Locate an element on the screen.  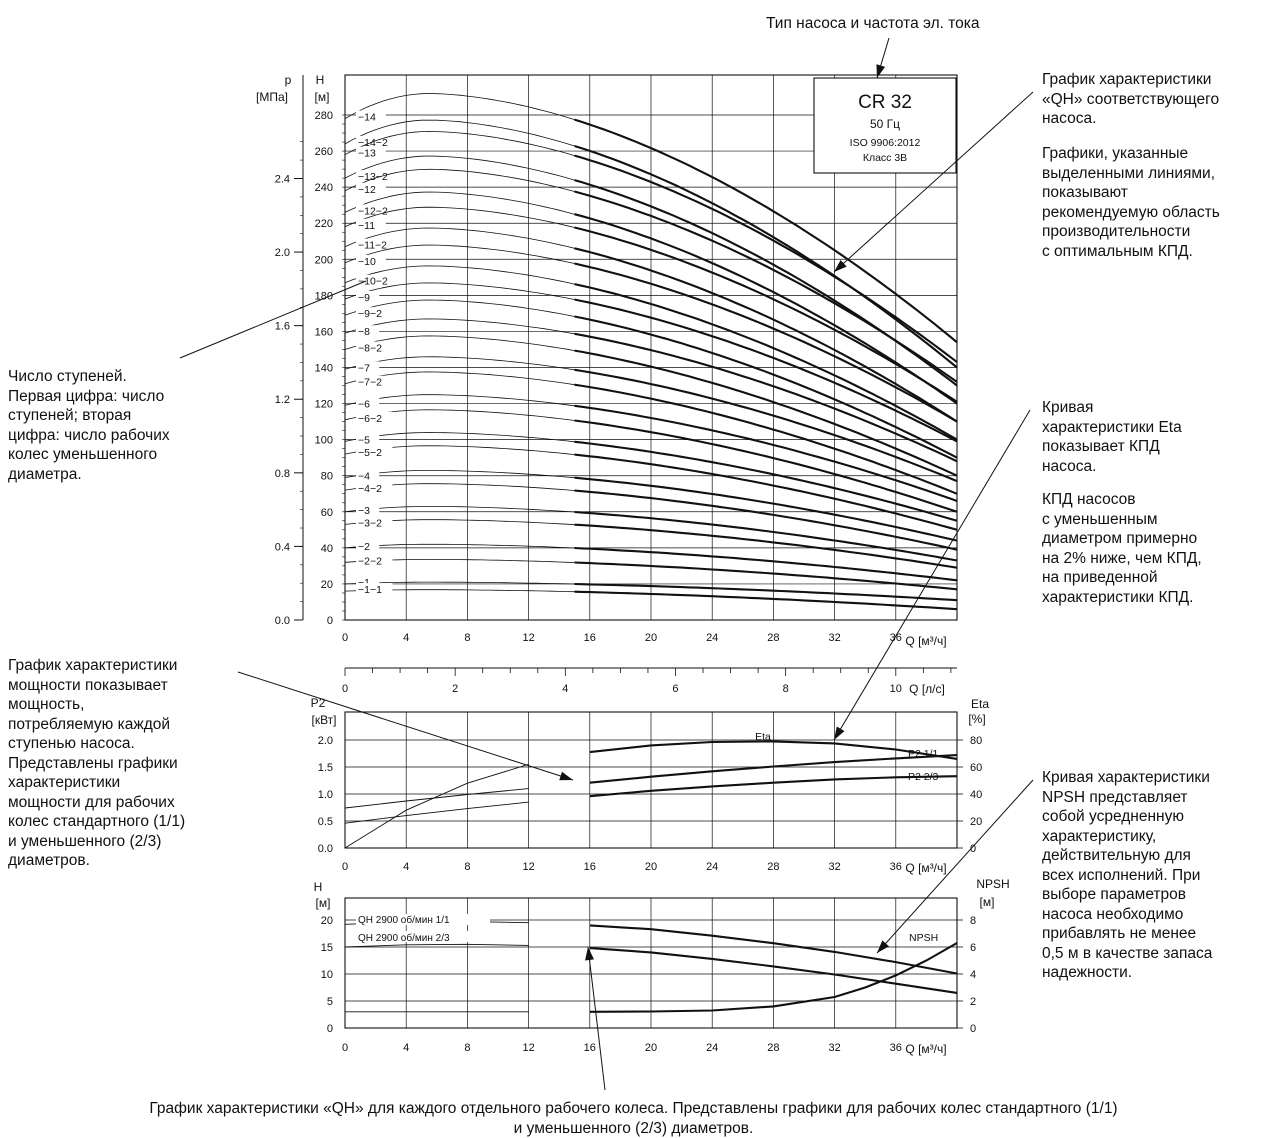
stage-label: −3 is located at coordinates (364, 511).